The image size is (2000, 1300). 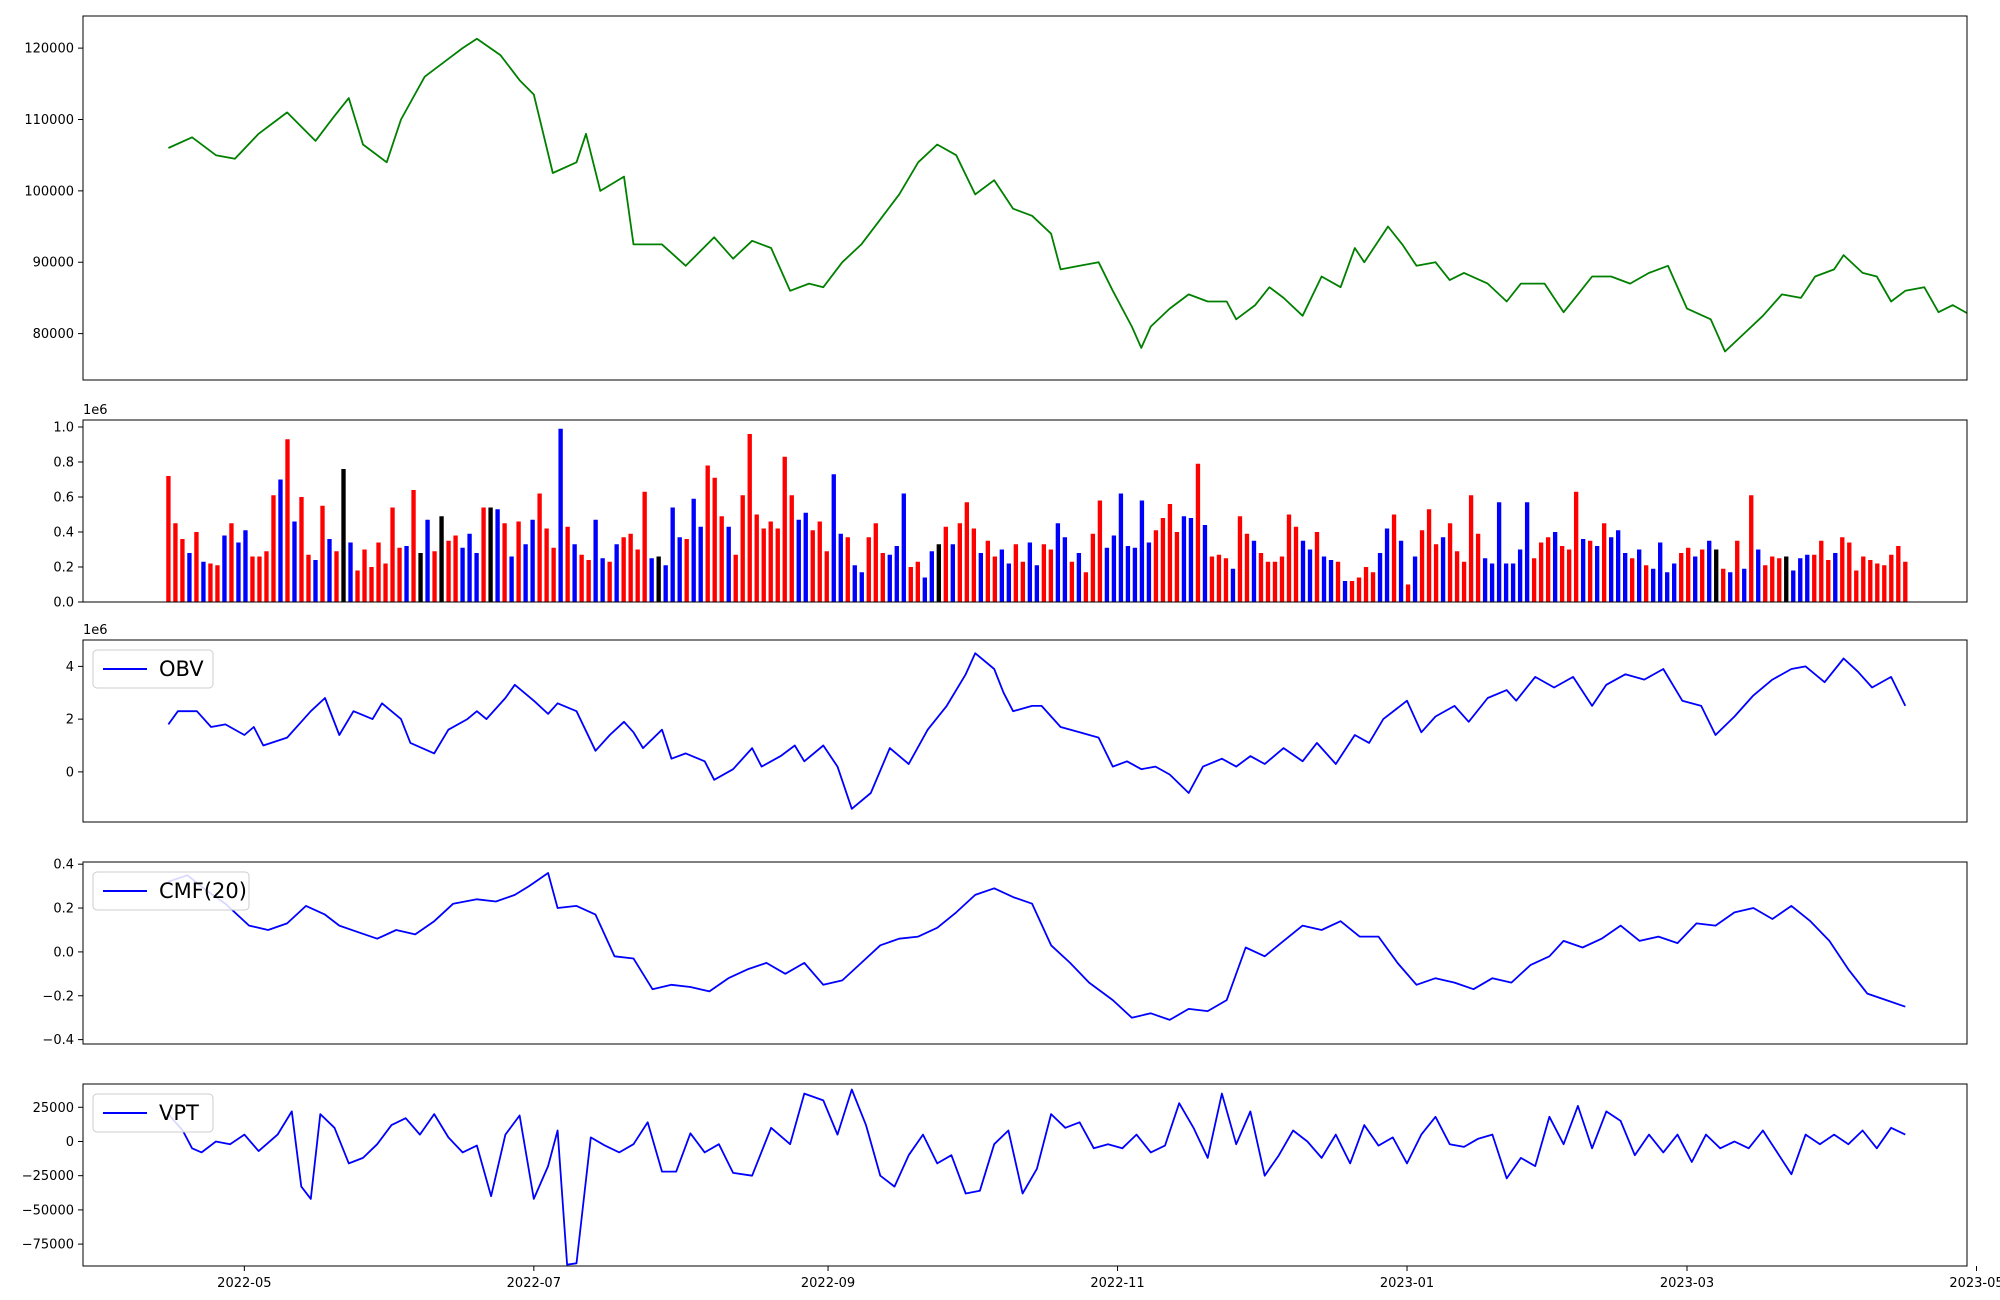 What do you see at coordinates (70, 667) in the screenshot?
I see `obv-ytick-label: 4` at bounding box center [70, 667].